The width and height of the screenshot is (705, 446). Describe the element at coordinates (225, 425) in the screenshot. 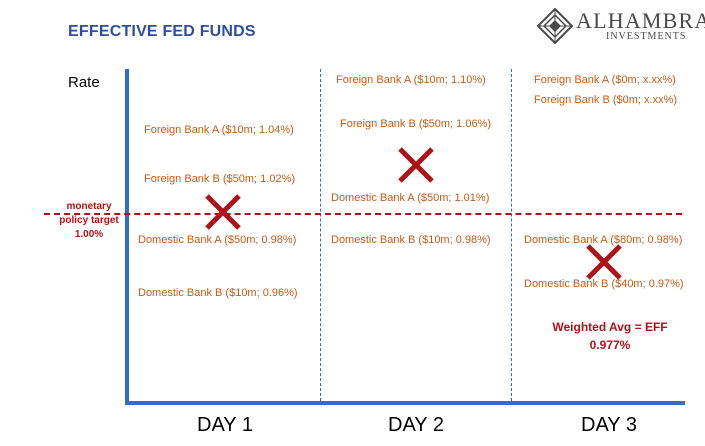

I see `day-label: DAY 1` at that location.